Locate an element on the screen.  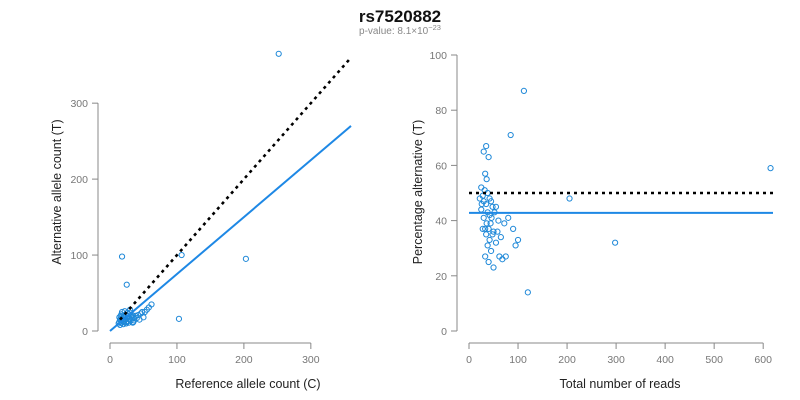
subtitle-exponent: −23 is located at coordinates (434, 27).